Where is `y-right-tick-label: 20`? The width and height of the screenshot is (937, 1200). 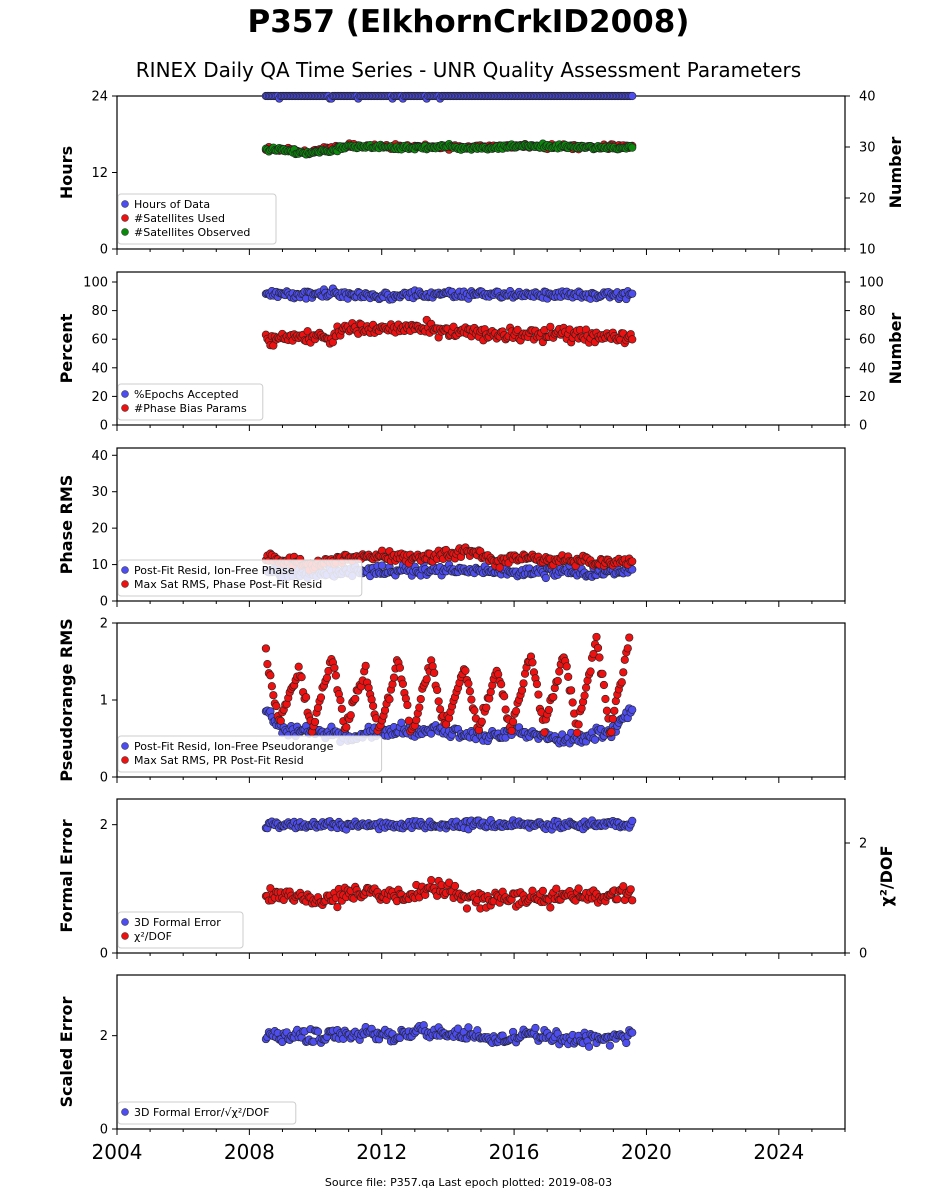
y-right-tick-label: 20 is located at coordinates (867, 199).